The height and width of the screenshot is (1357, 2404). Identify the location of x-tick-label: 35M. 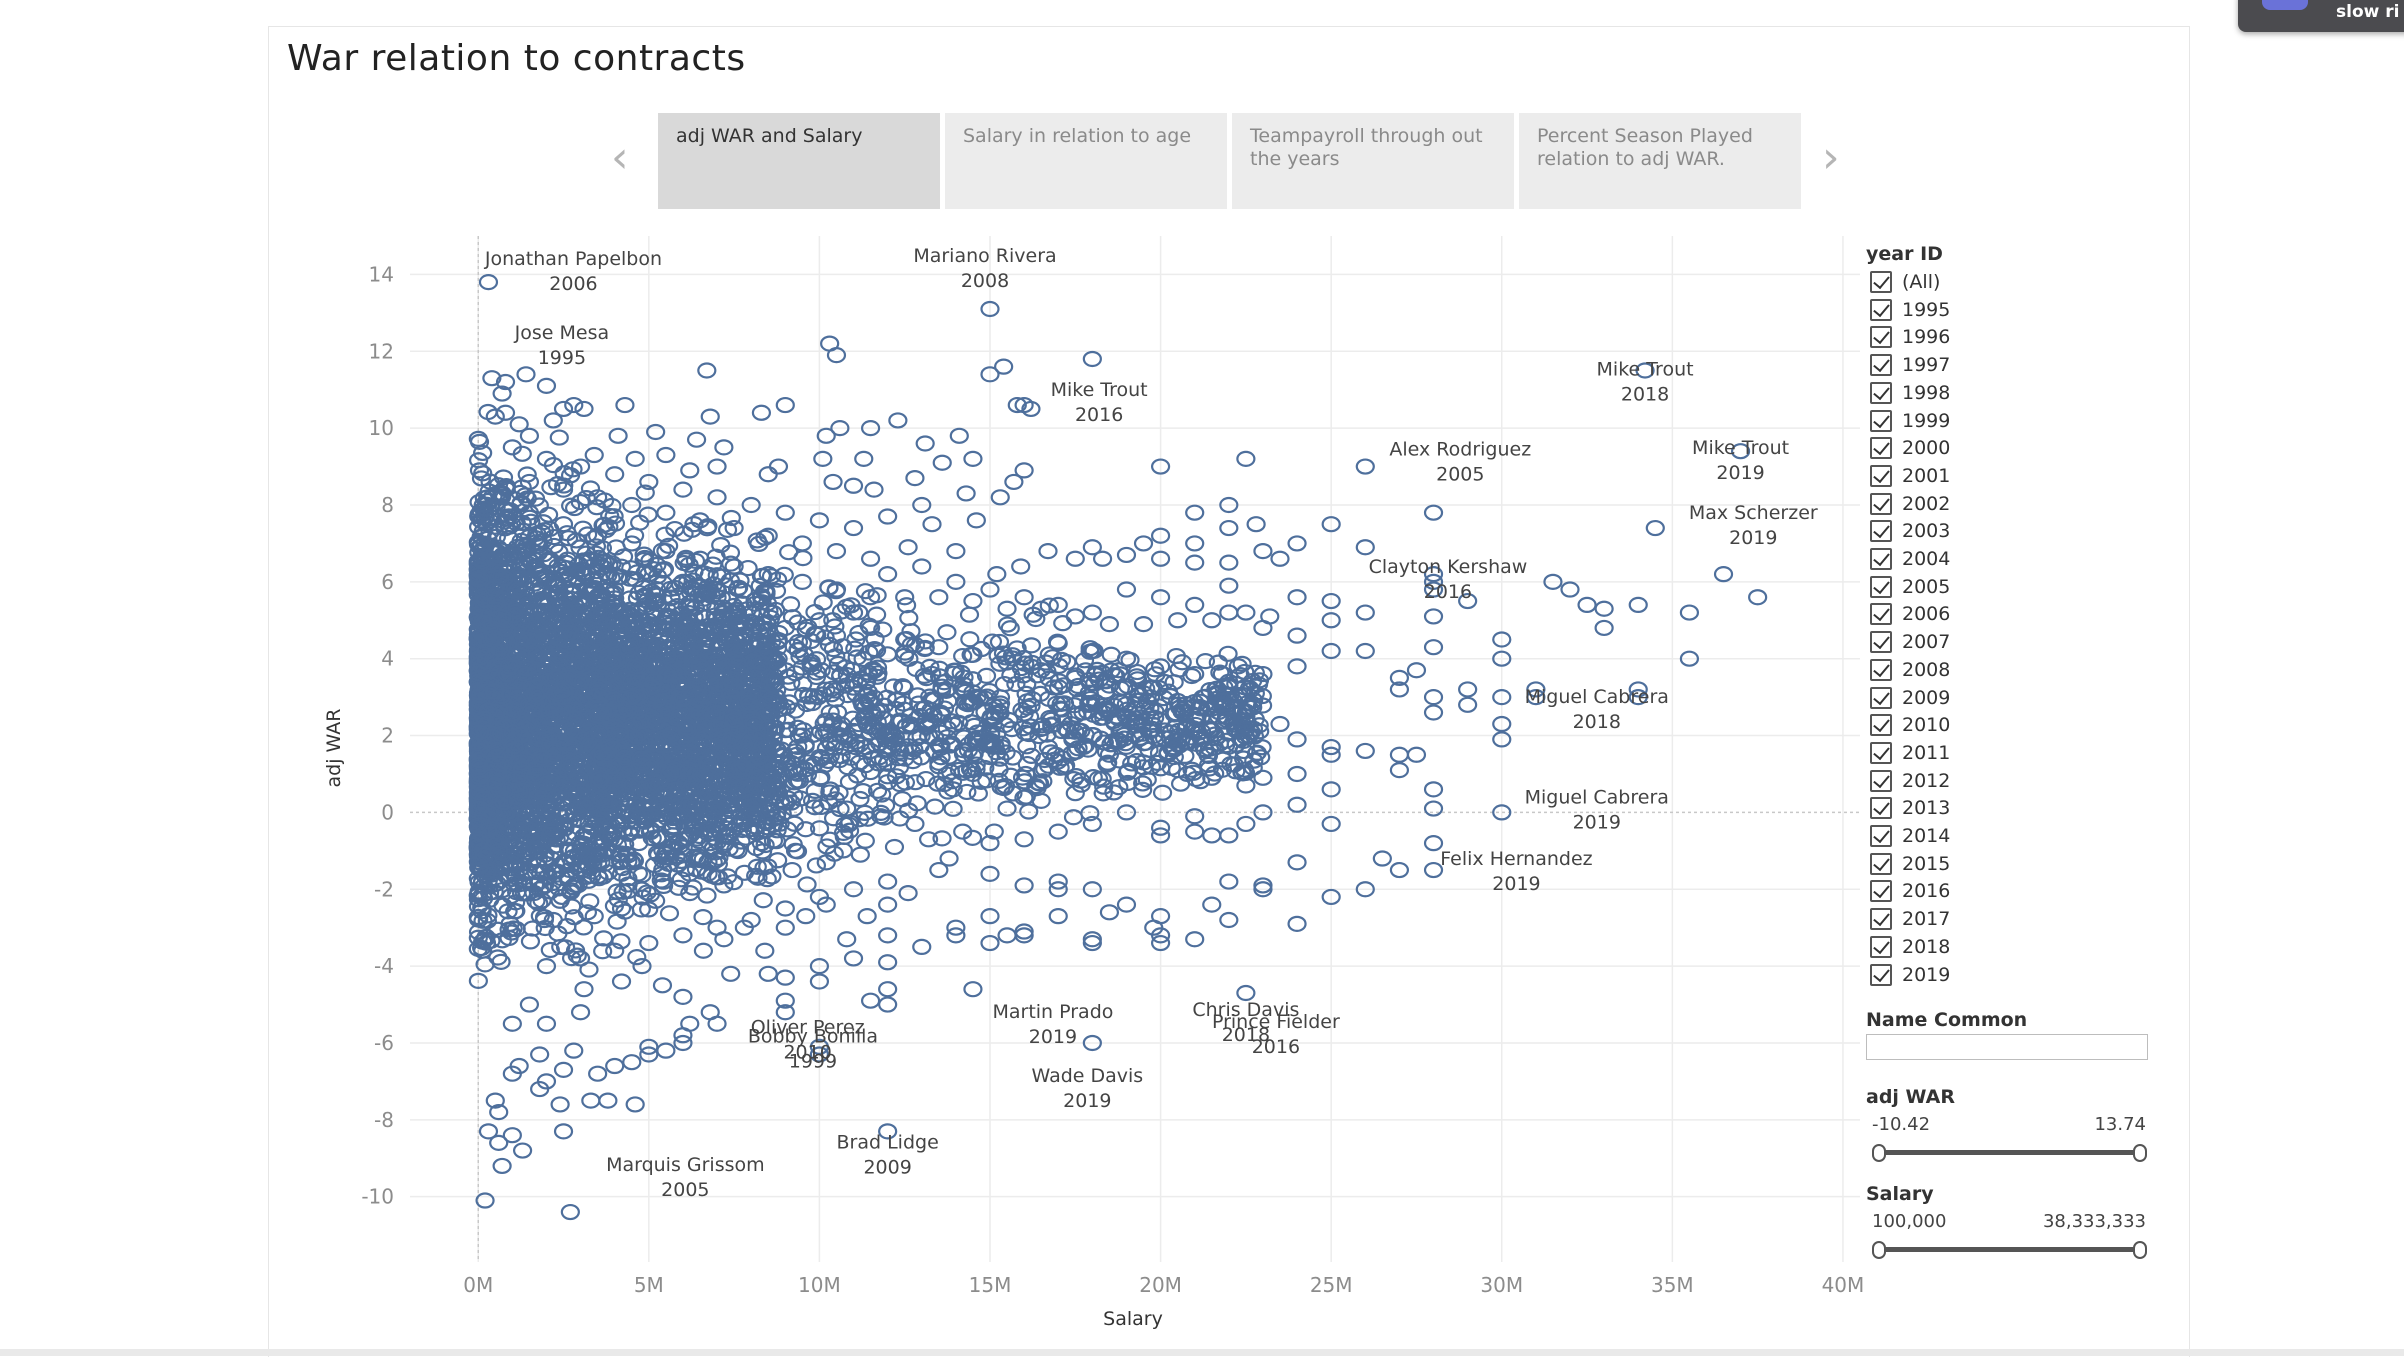
(1672, 1285).